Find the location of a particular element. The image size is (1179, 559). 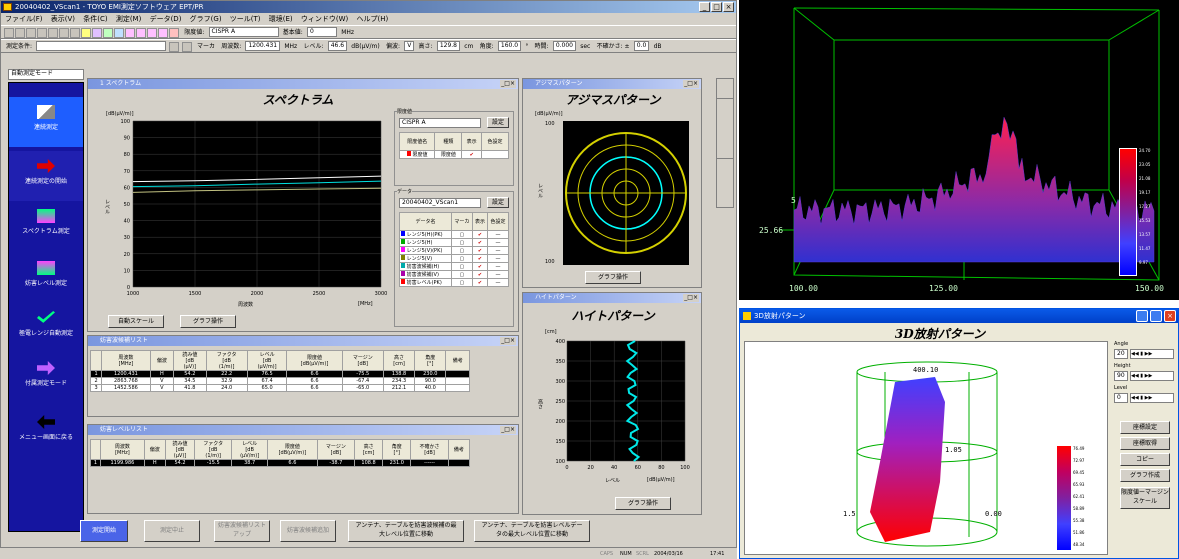

sidebar-item-spectrum: スペクトラム測定 is located at coordinates (46, 229).